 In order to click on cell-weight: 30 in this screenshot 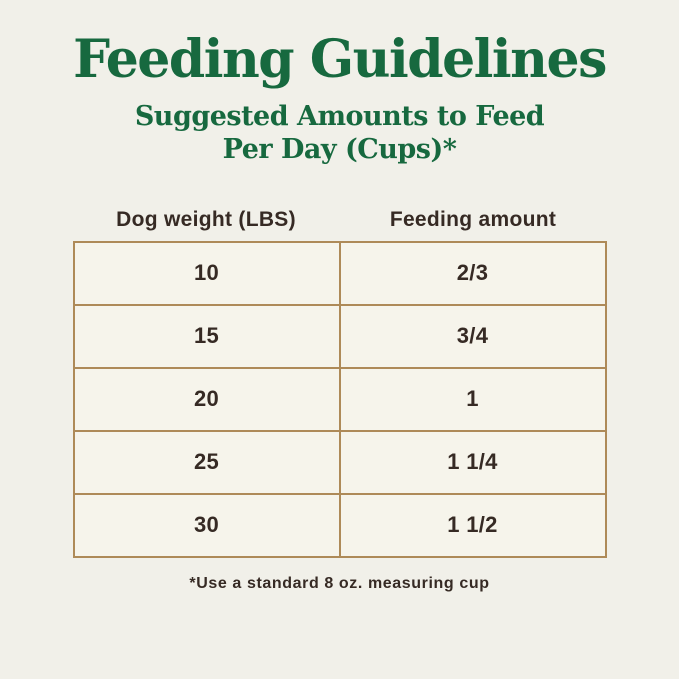, I will do `click(206, 525)`.